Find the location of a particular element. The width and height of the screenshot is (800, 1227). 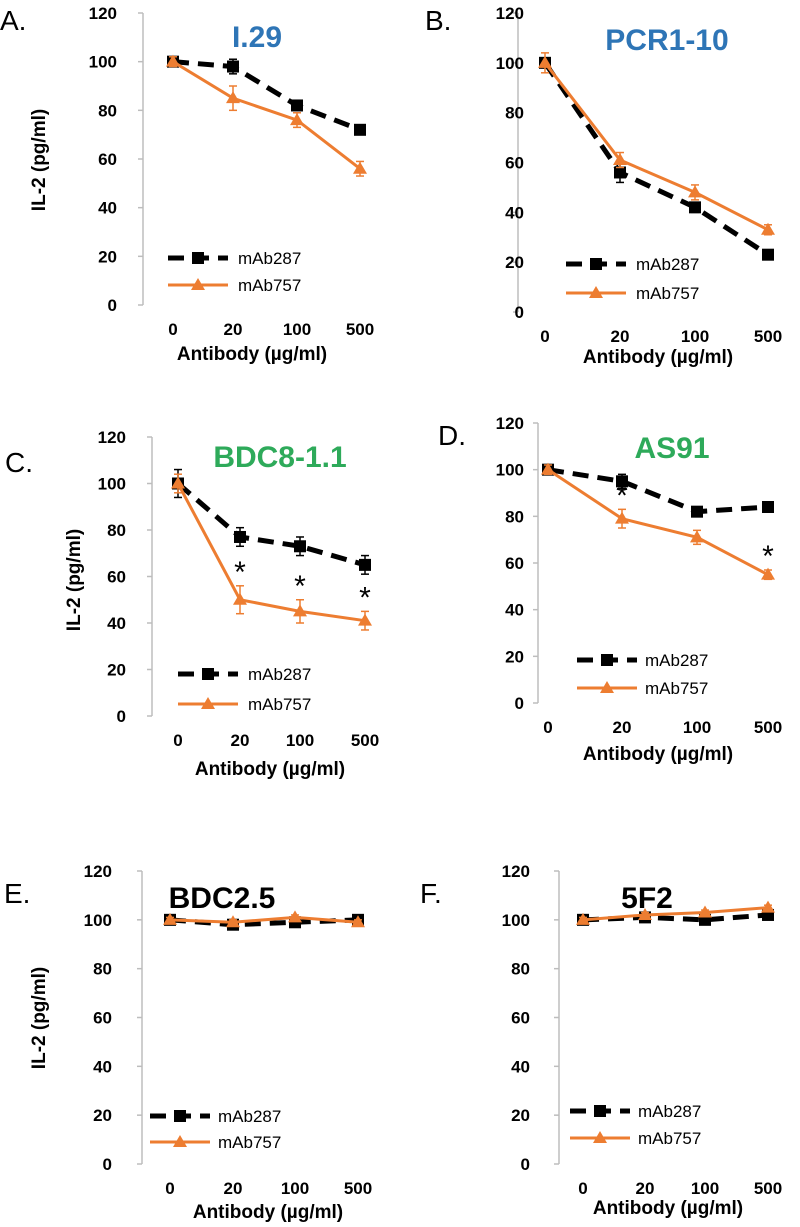

significance-star: * is located at coordinates (365, 597).